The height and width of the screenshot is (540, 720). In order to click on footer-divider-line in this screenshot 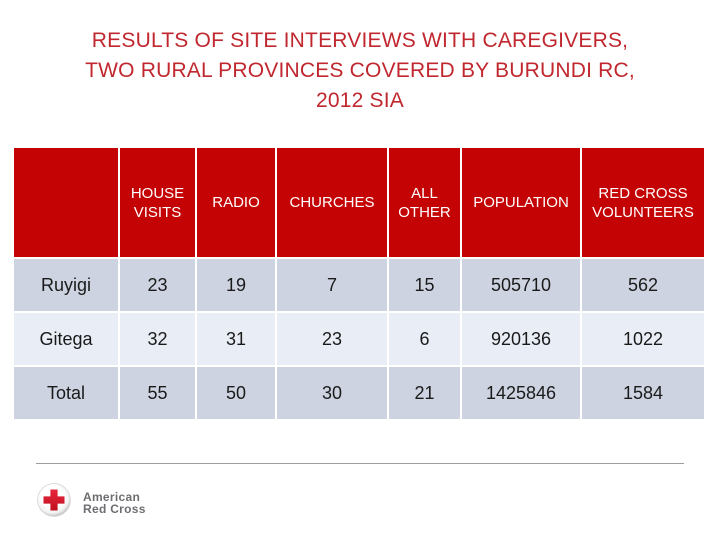, I will do `click(360, 463)`.